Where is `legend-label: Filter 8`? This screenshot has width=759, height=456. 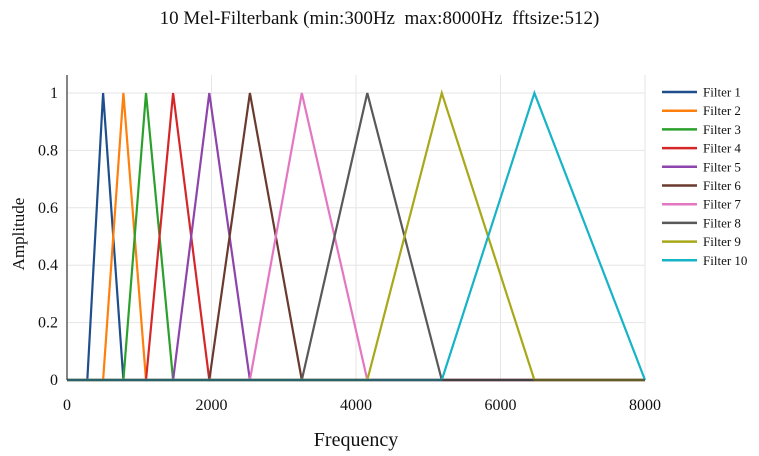
legend-label: Filter 8 is located at coordinates (722, 222).